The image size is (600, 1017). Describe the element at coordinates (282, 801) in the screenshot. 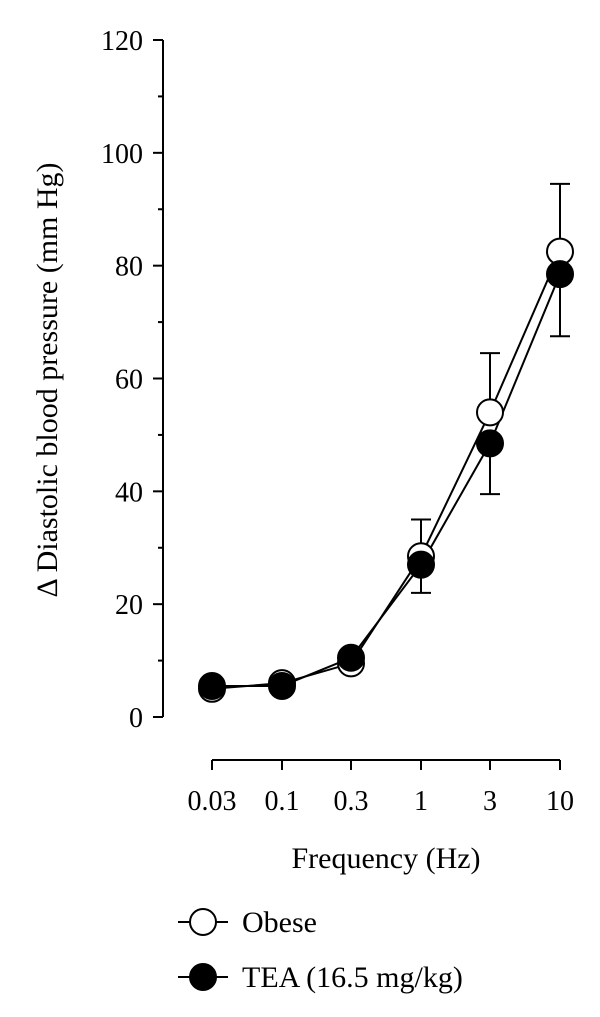

I see `x-tick-label: 0.1` at that location.